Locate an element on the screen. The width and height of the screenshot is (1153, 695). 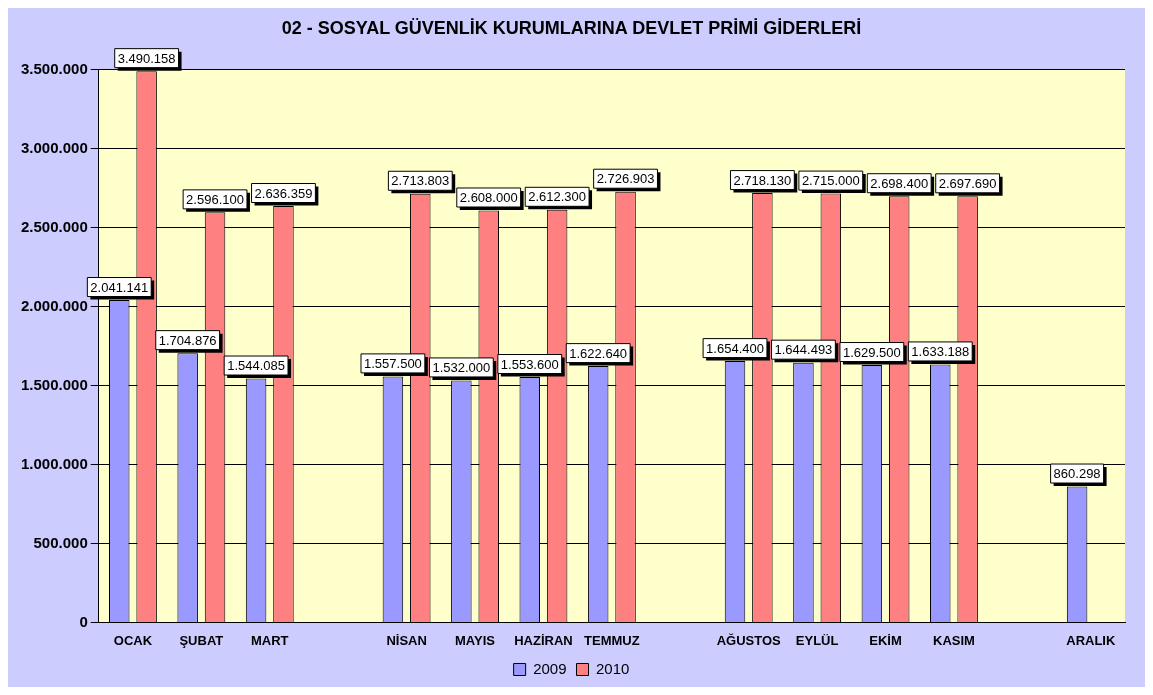
data-label: 2.596.100 is located at coordinates (215, 199).